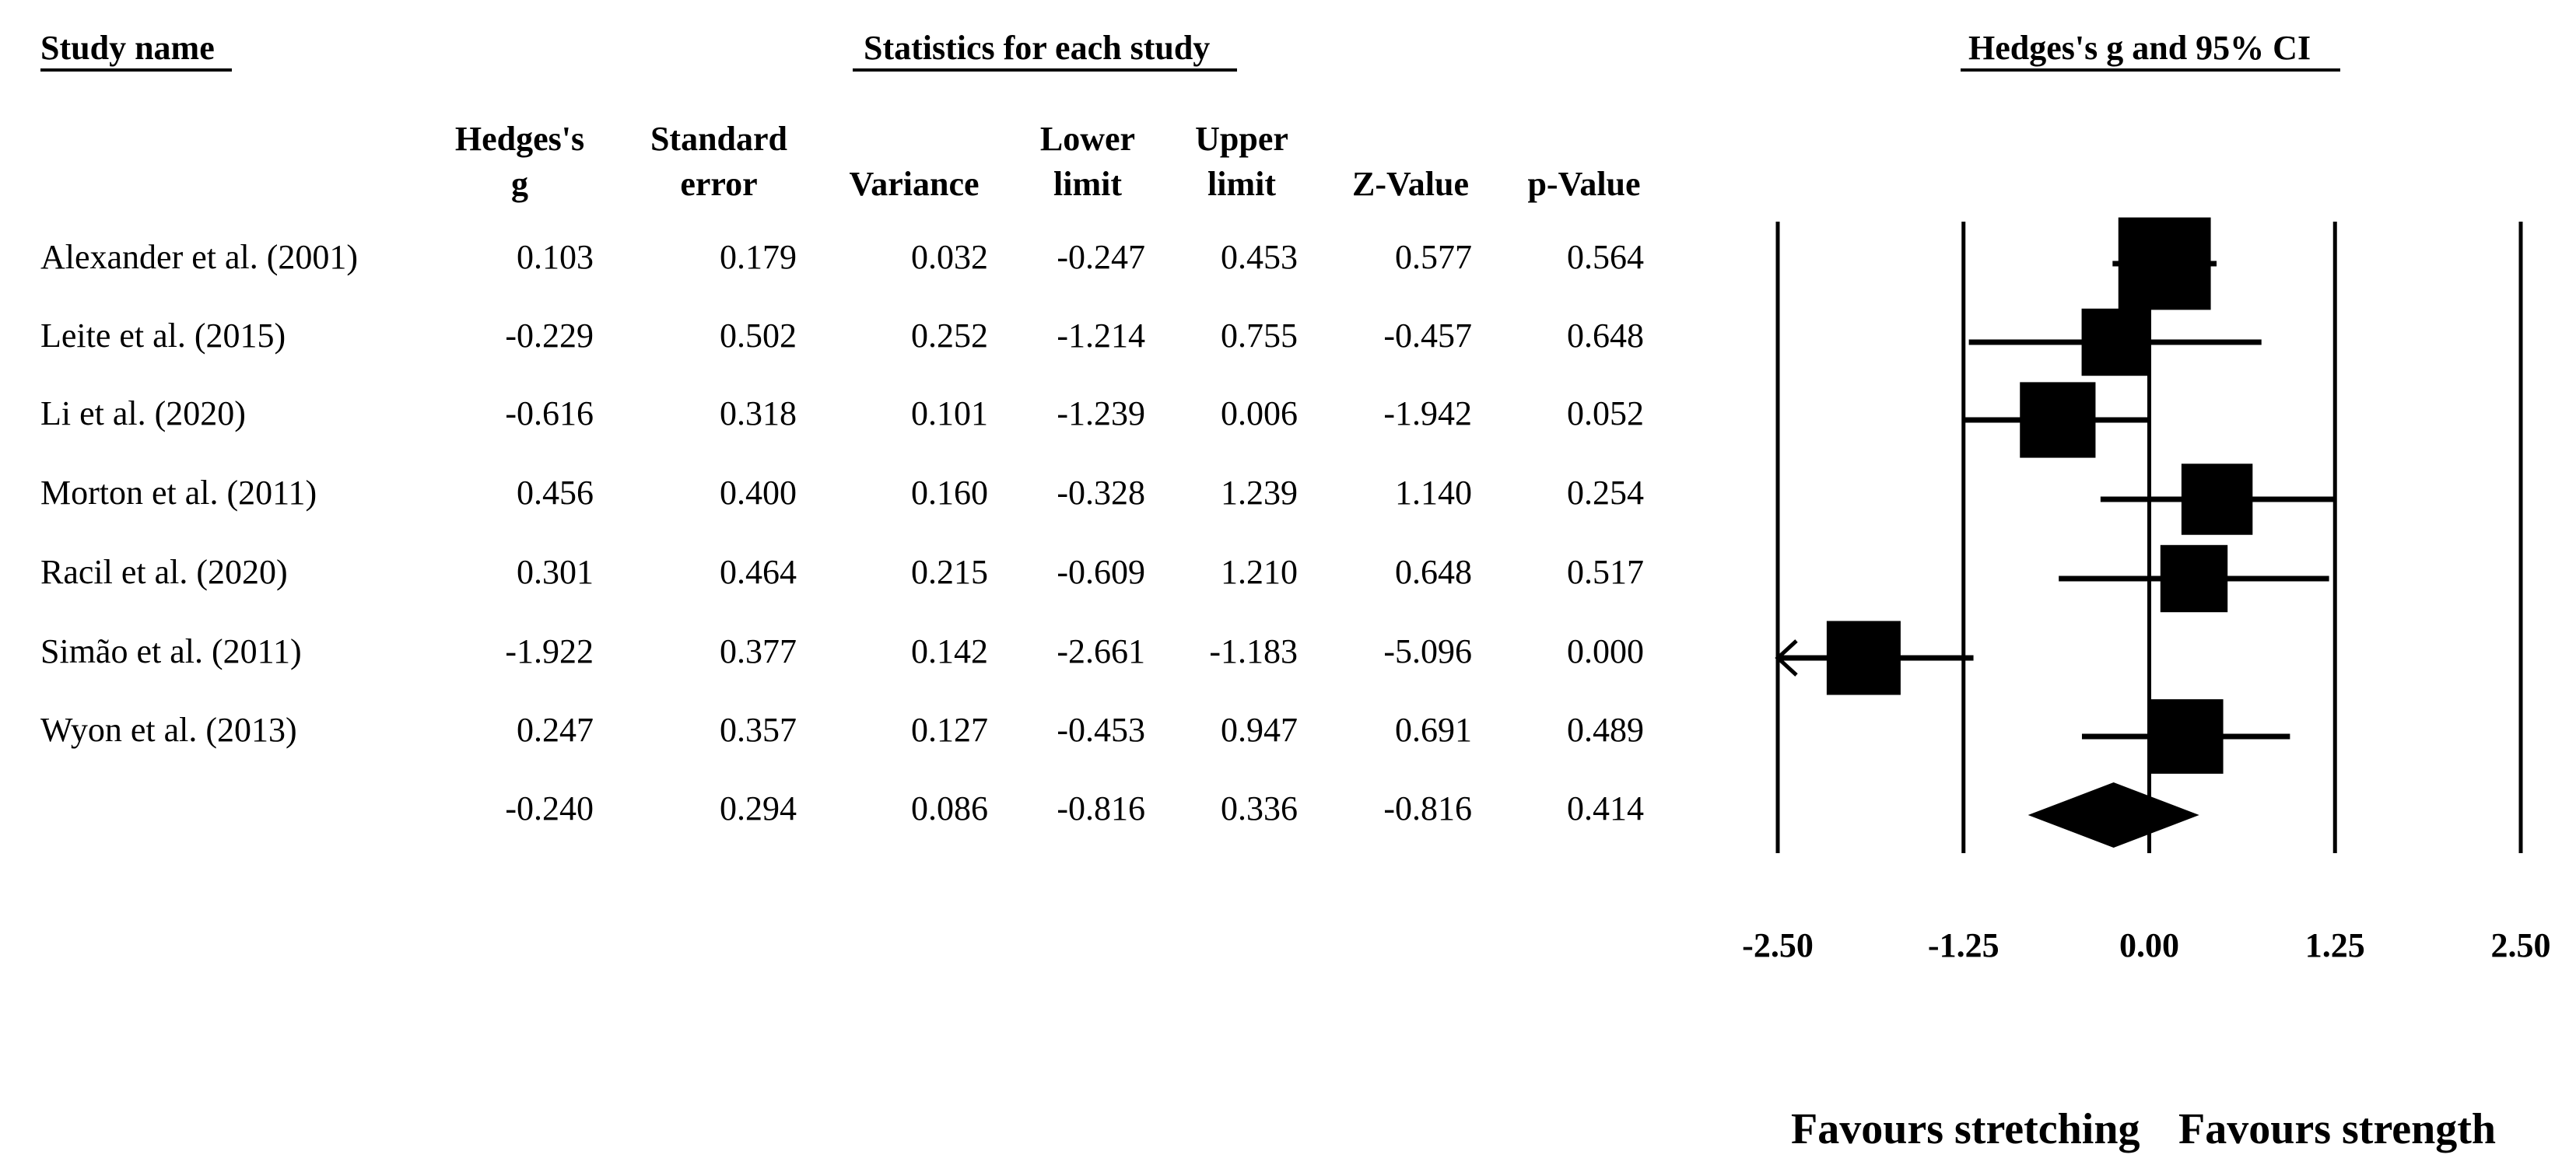  What do you see at coordinates (550, 808) in the screenshot?
I see `summary-cell: -0.240` at bounding box center [550, 808].